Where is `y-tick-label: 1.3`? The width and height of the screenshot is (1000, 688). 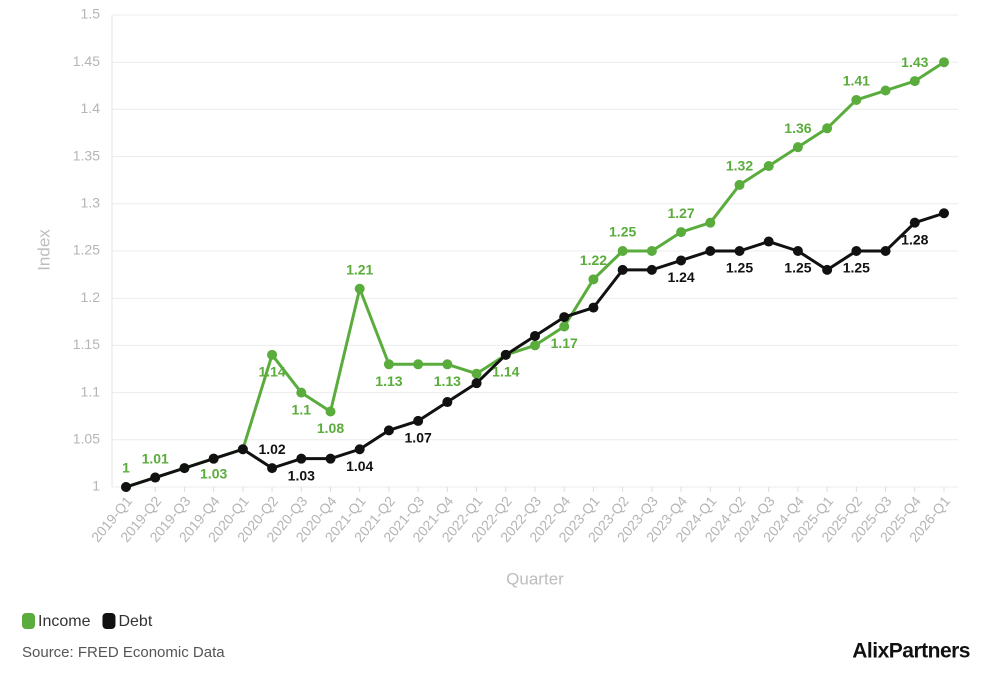
y-tick-label: 1.3 is located at coordinates (91, 203).